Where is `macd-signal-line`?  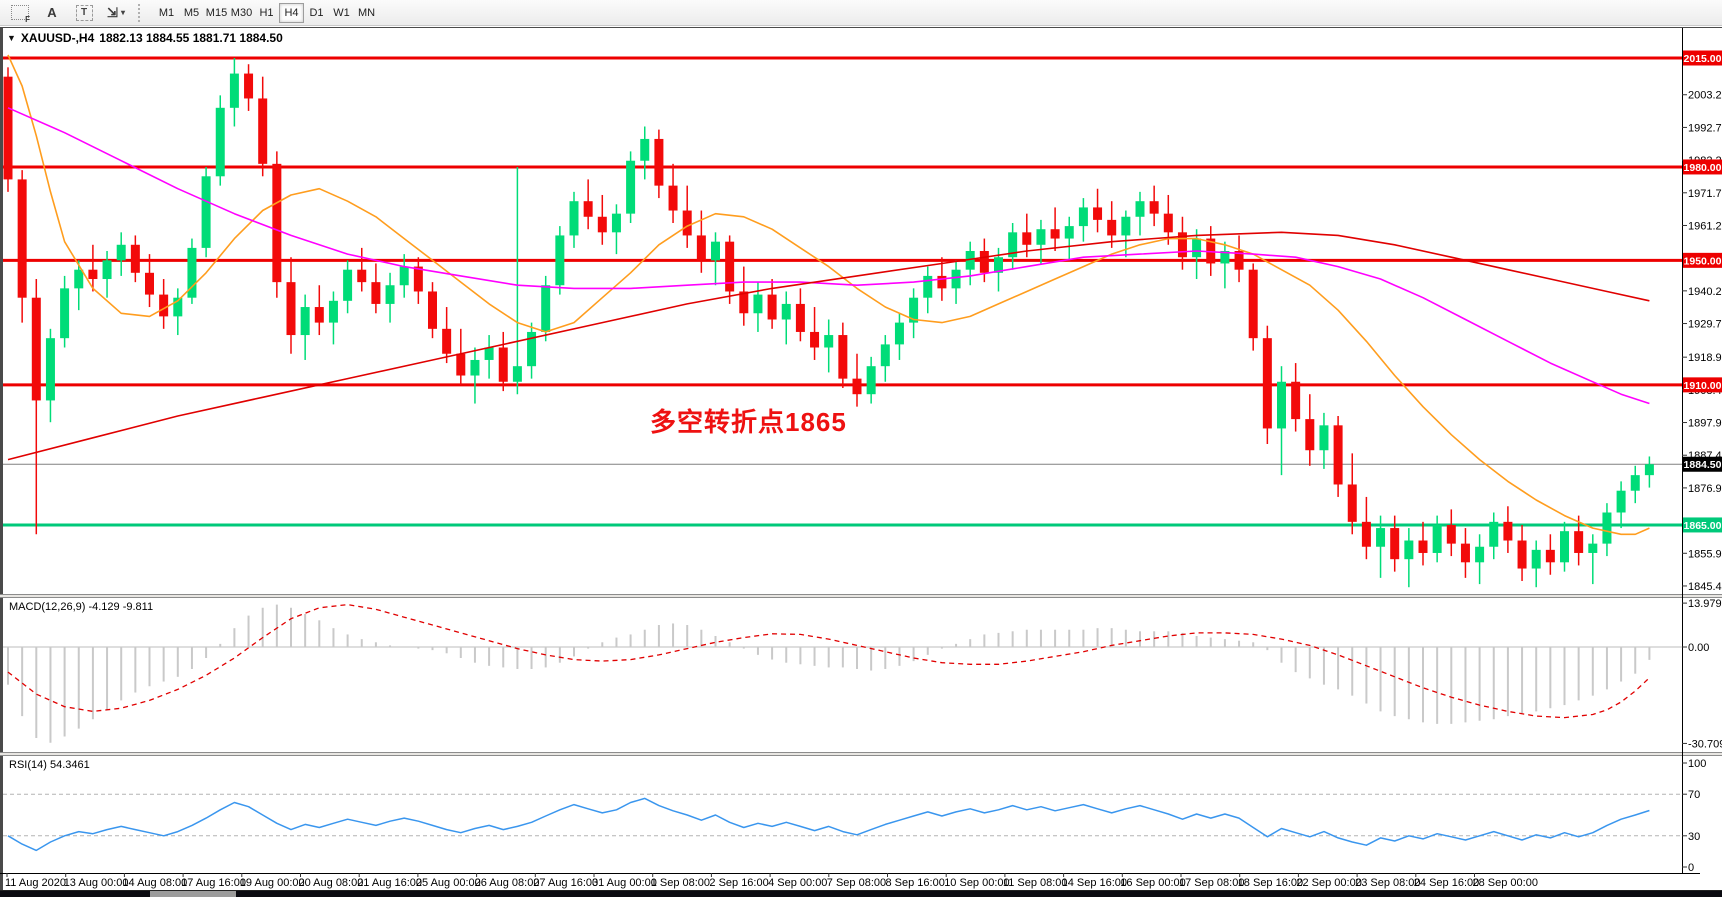 macd-signal-line is located at coordinates (828, 661).